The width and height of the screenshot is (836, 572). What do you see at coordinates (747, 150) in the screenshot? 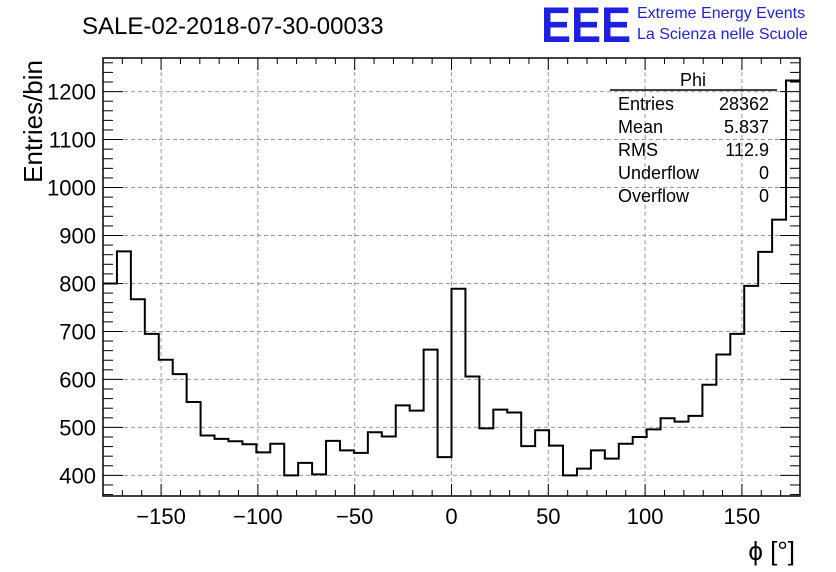
I see `stats-row-value: 112.9` at bounding box center [747, 150].